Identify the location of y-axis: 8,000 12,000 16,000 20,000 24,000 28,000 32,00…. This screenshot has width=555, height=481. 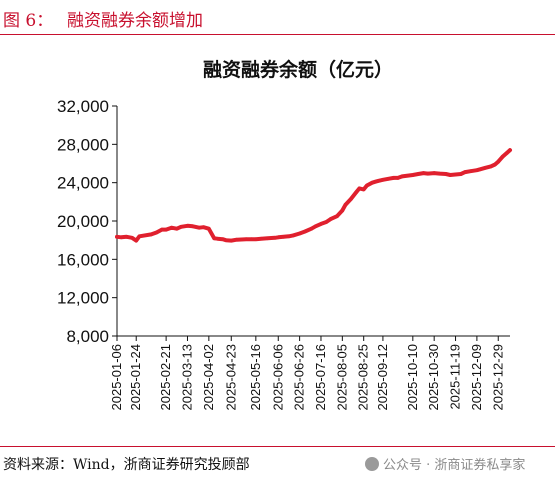
(87, 221).